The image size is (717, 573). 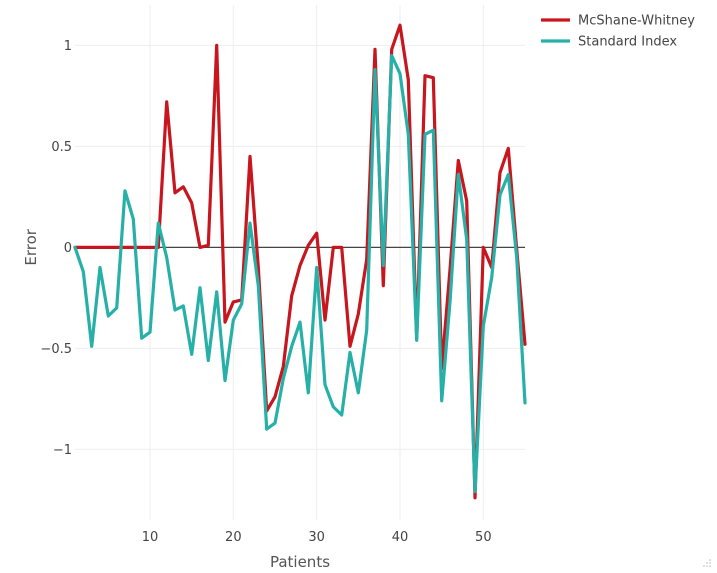 What do you see at coordinates (68, 248) in the screenshot?
I see `y-tick-label: 0` at bounding box center [68, 248].